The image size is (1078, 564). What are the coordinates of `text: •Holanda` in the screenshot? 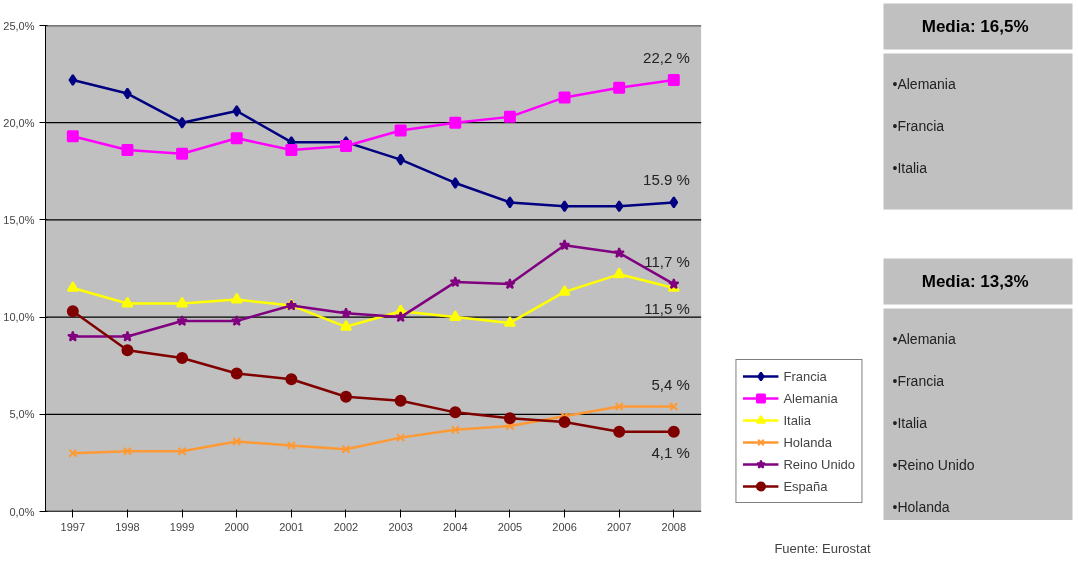 It's located at (921, 506).